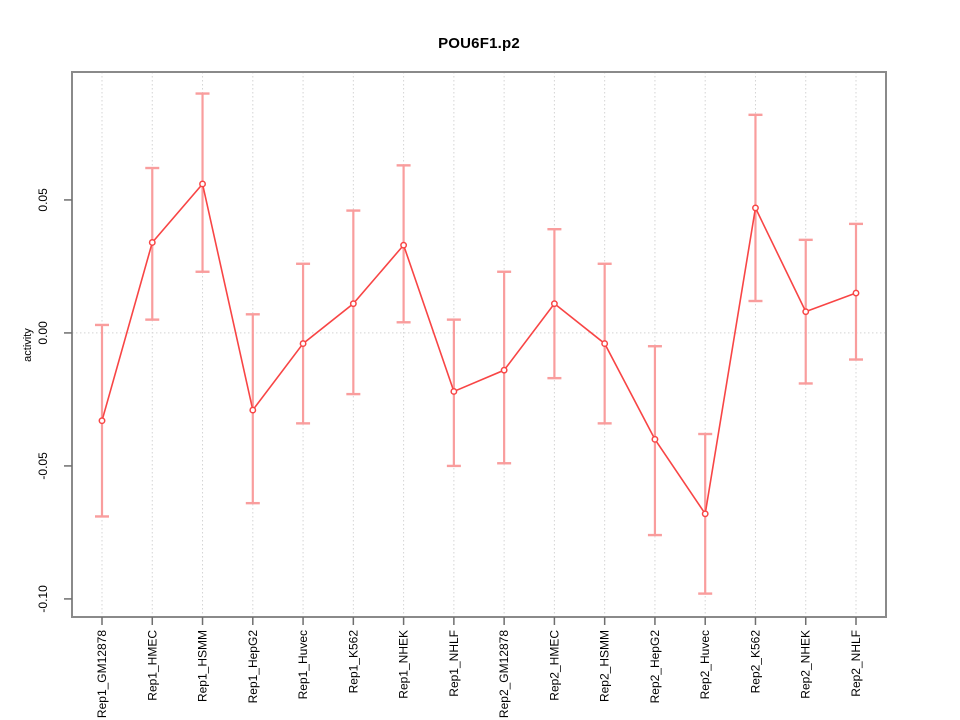  Describe the element at coordinates (755, 662) in the screenshot. I see `x-tick-label: Rep2_K562` at that location.